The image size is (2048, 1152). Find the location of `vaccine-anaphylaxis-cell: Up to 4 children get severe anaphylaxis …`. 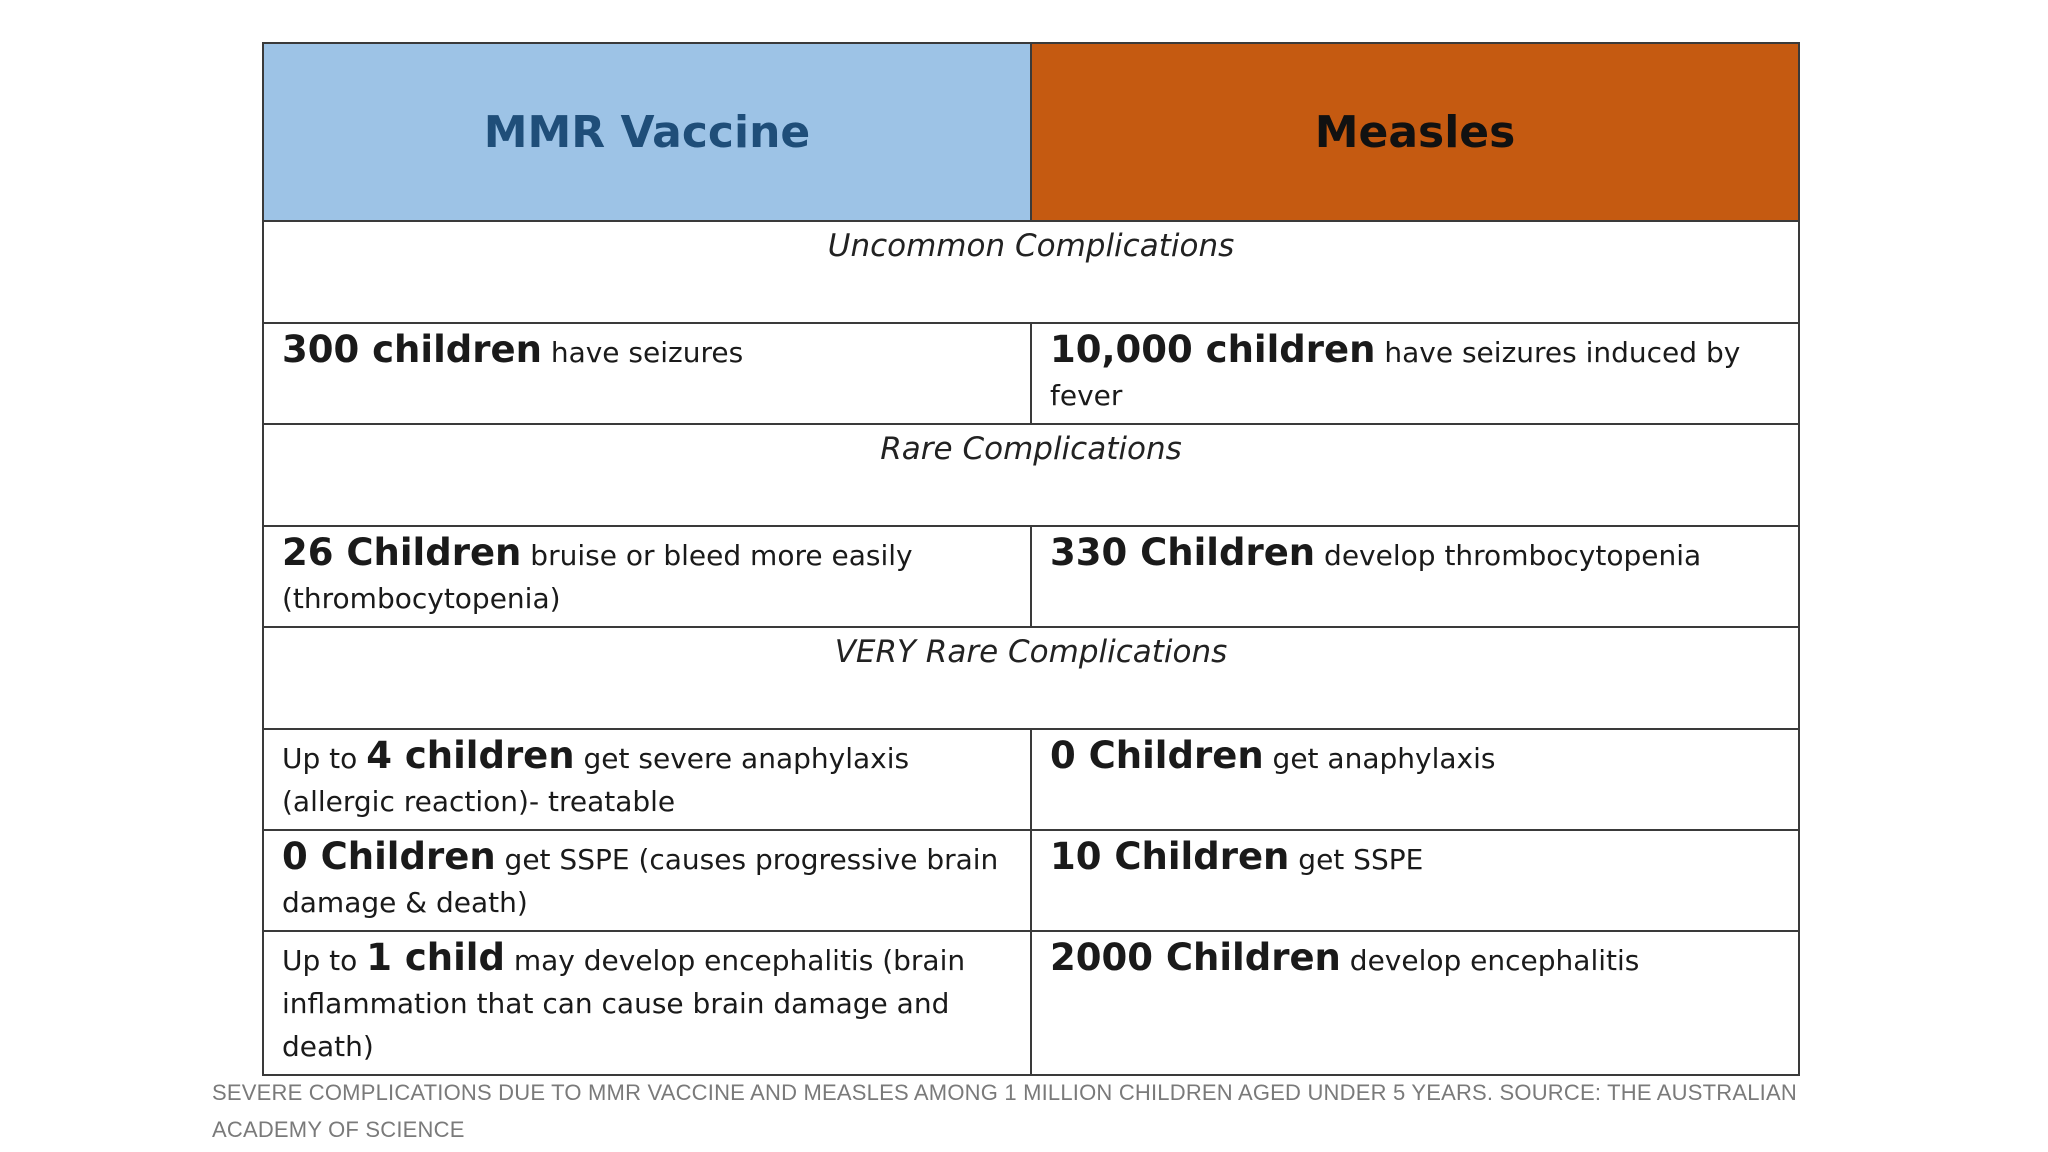

vaccine-anaphylaxis-cell: Up to 4 children get severe anaphylaxis … is located at coordinates (647, 779).